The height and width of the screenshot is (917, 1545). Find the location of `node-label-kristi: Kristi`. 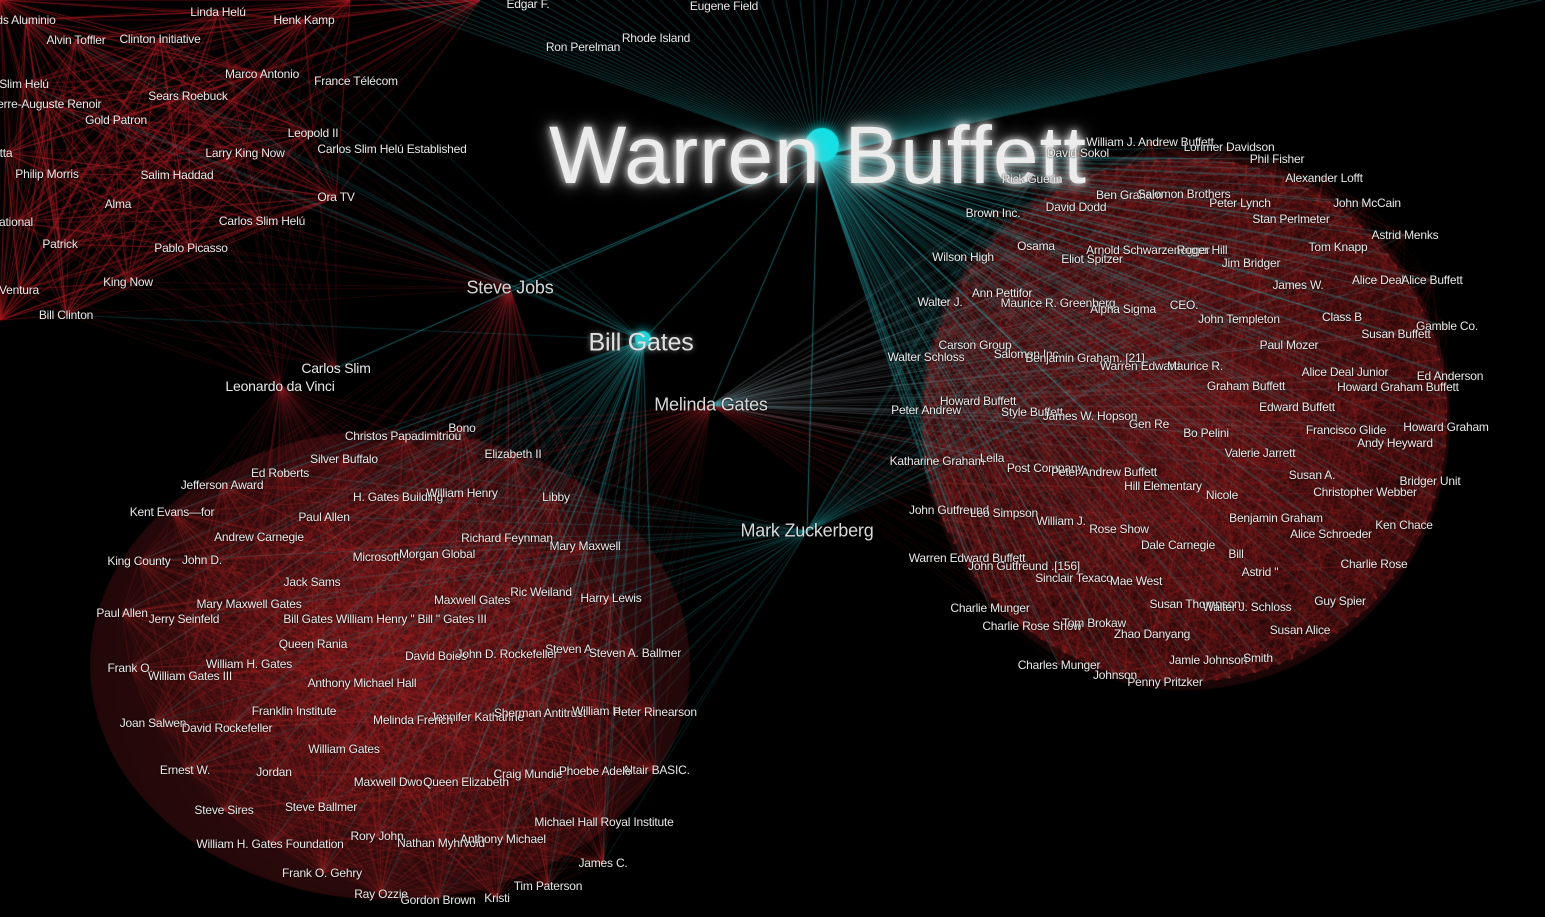

node-label-kristi: Kristi is located at coordinates (497, 898).